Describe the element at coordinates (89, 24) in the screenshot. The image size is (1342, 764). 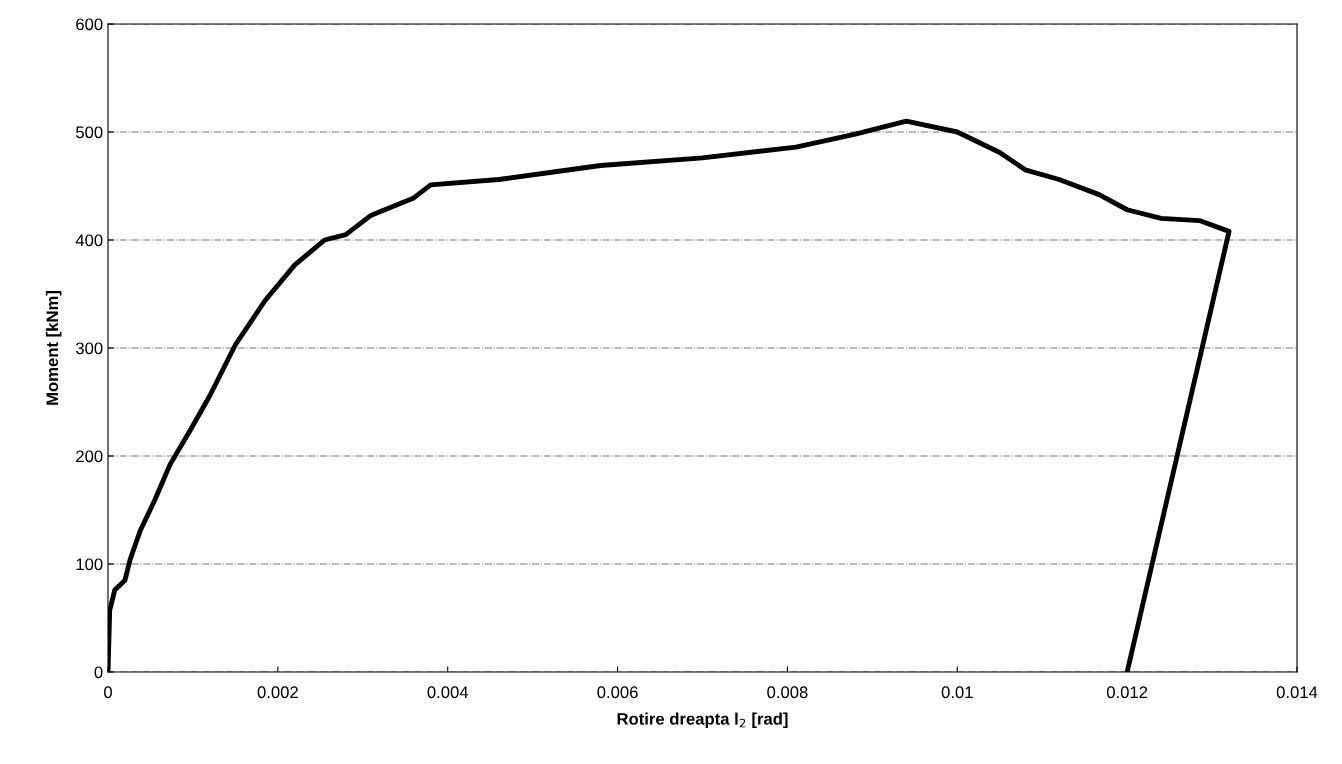
I see `y-tick-label: 600` at that location.